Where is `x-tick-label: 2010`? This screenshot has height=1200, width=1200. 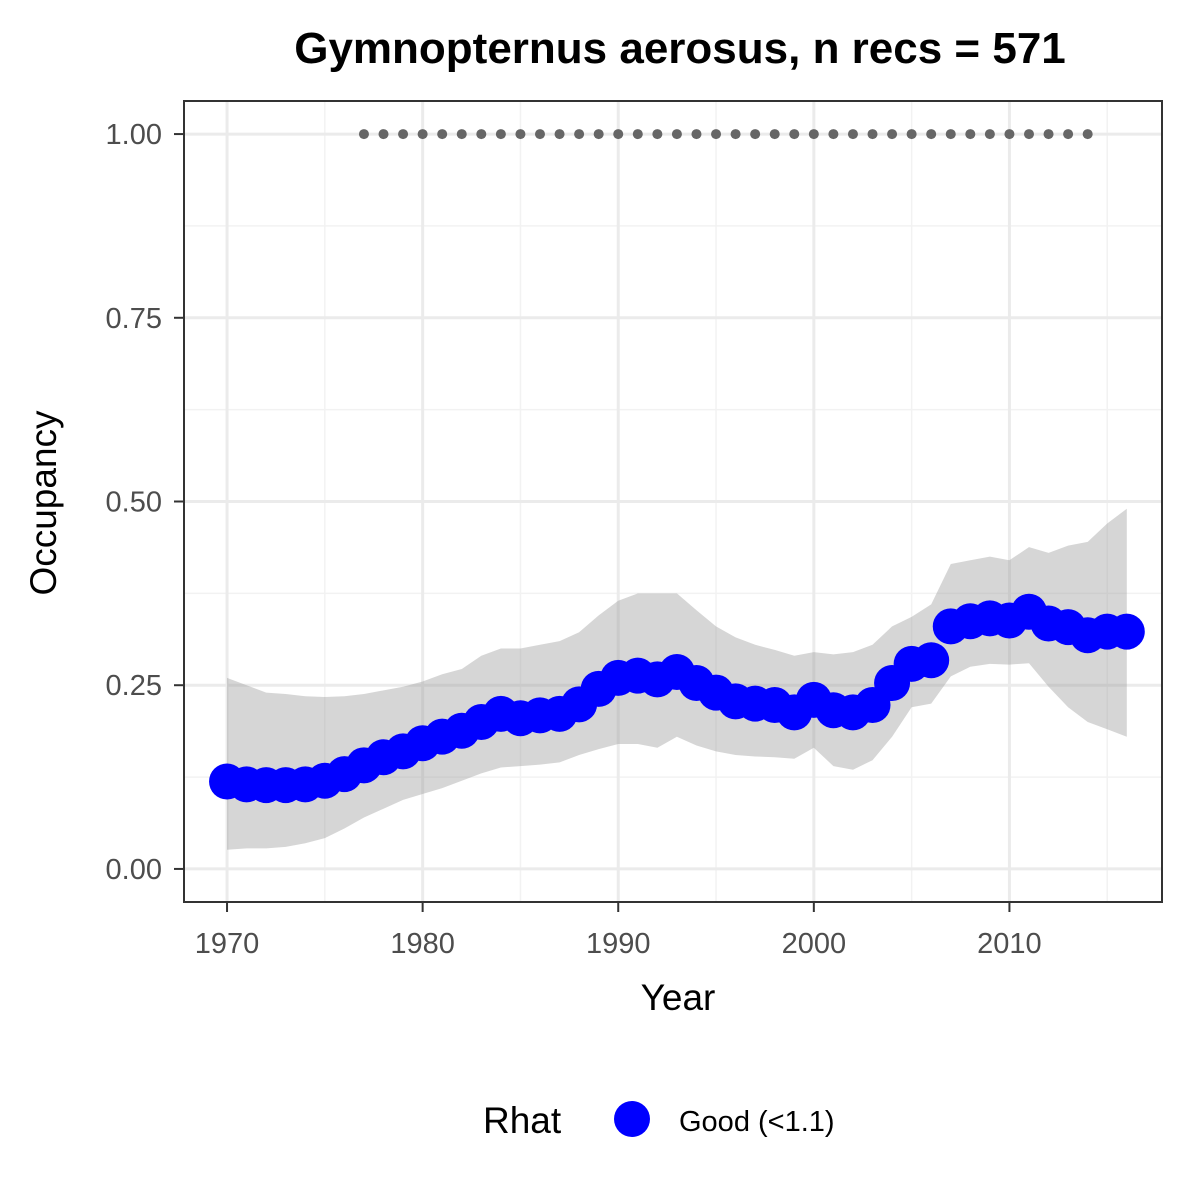 x-tick-label: 2010 is located at coordinates (1009, 944).